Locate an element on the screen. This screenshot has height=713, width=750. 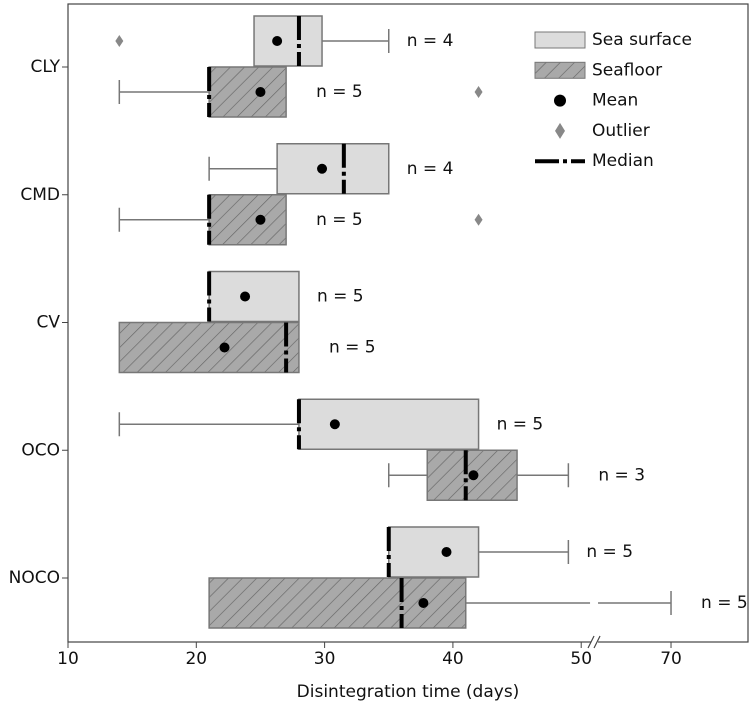
y-tick-label: CV is located at coordinates (49, 323).